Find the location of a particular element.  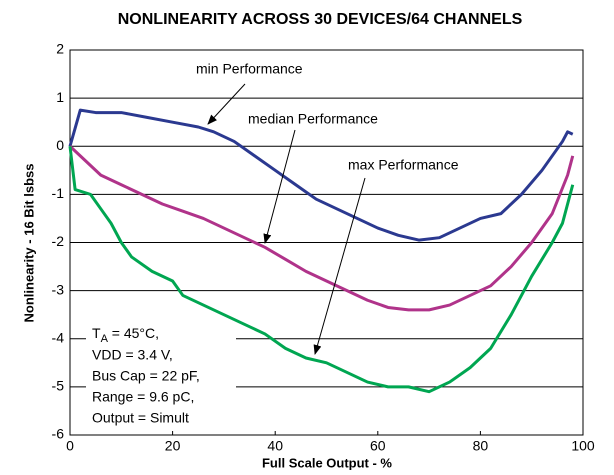

annotation: max Performance is located at coordinates (403, 165).